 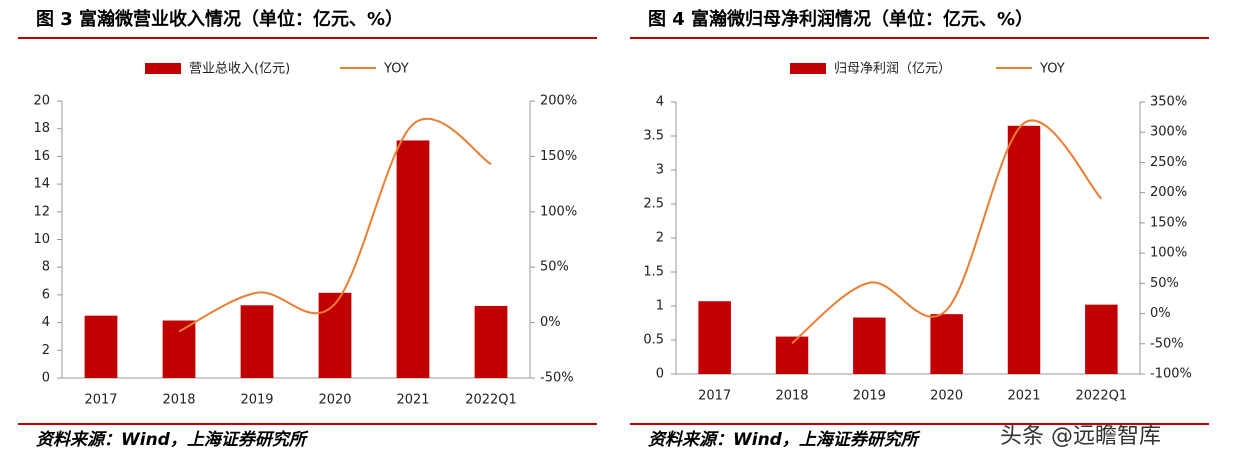 I want to click on y2-tick-label: 350%, so click(x=1168, y=102).